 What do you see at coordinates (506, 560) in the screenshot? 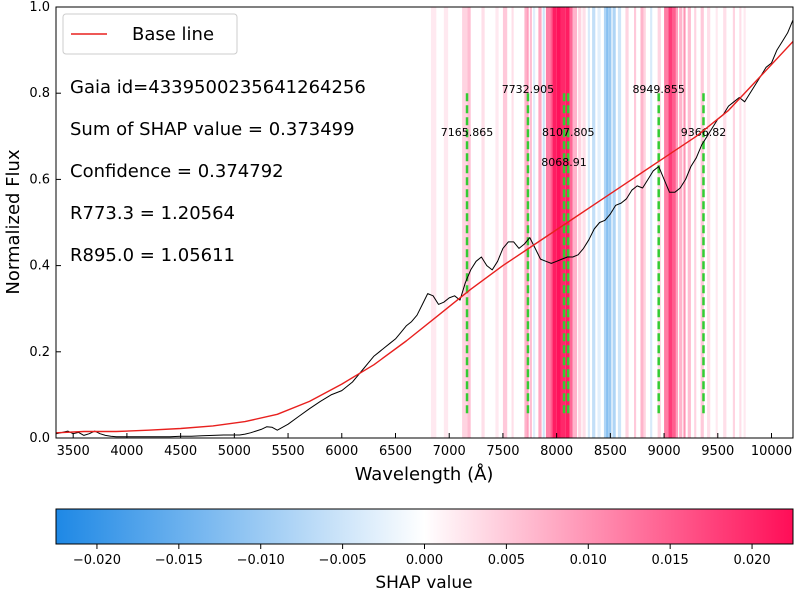
I see `colorbar-tick-label: 0.005` at bounding box center [506, 560].